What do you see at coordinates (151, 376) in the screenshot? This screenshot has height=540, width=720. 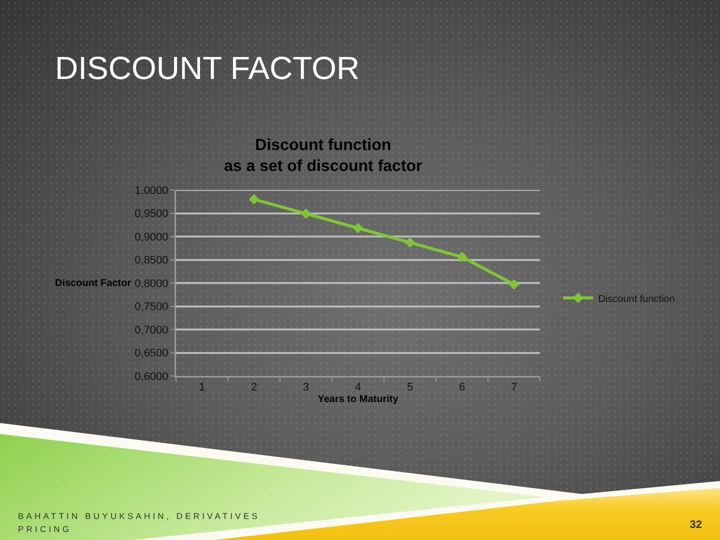 I see `y-tick-label: 0,6000` at bounding box center [151, 376].